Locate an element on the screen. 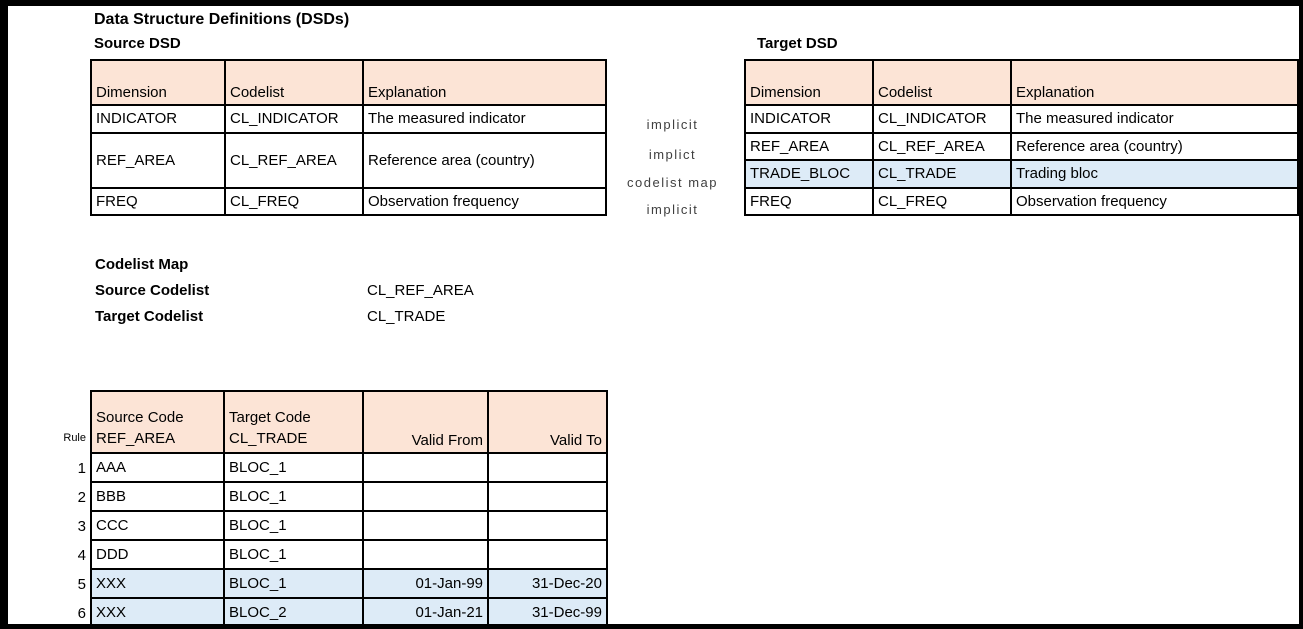  valid-to-cell: 31-Dec-99 is located at coordinates (547, 612).